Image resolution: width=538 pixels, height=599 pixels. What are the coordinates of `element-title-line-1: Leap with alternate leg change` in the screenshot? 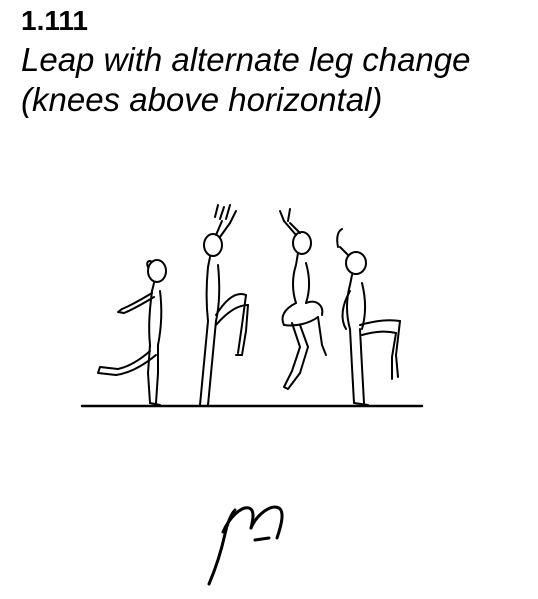 It's located at (246, 59).